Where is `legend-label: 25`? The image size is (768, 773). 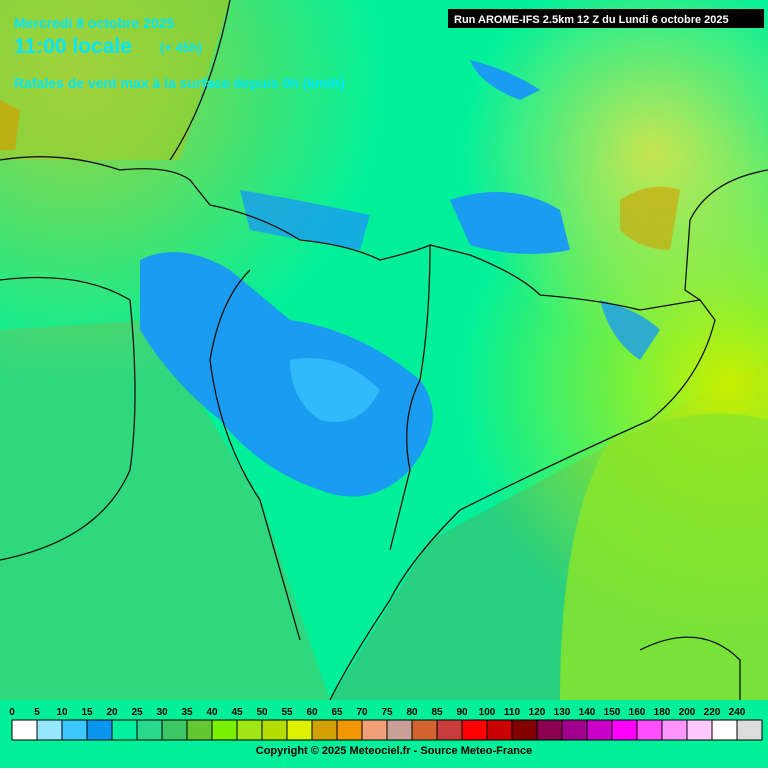 legend-label: 25 is located at coordinates (137, 712).